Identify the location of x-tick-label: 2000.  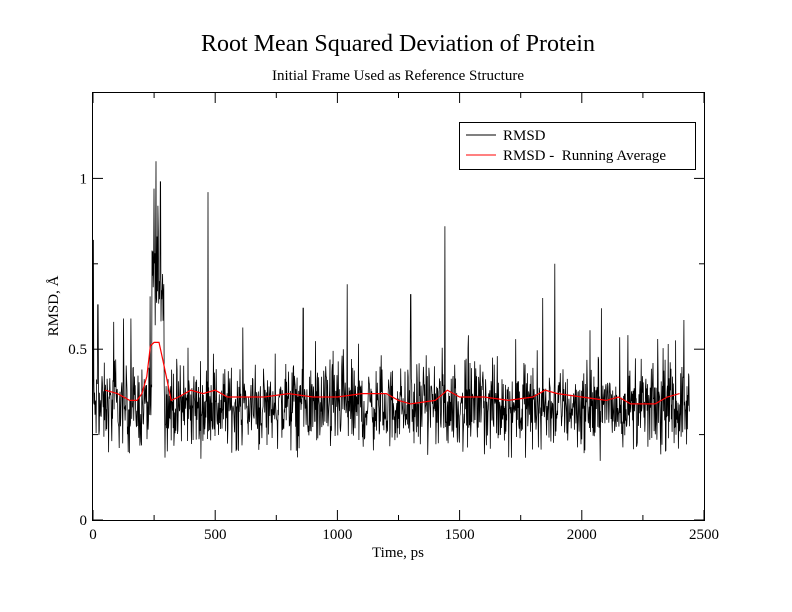
(582, 535).